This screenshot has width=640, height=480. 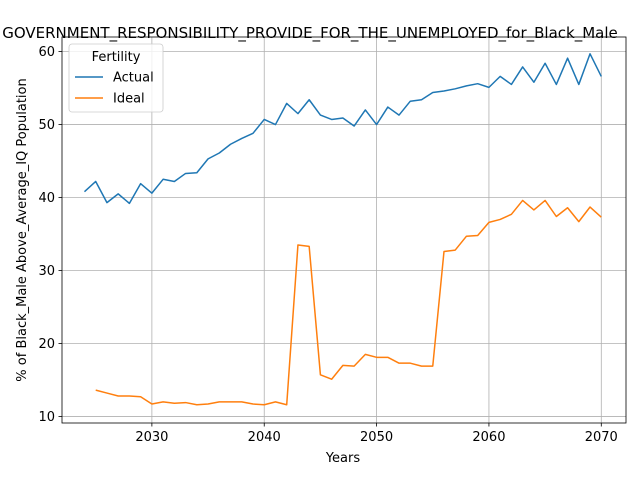 I want to click on x-axis-label: Years, so click(x=343, y=458).